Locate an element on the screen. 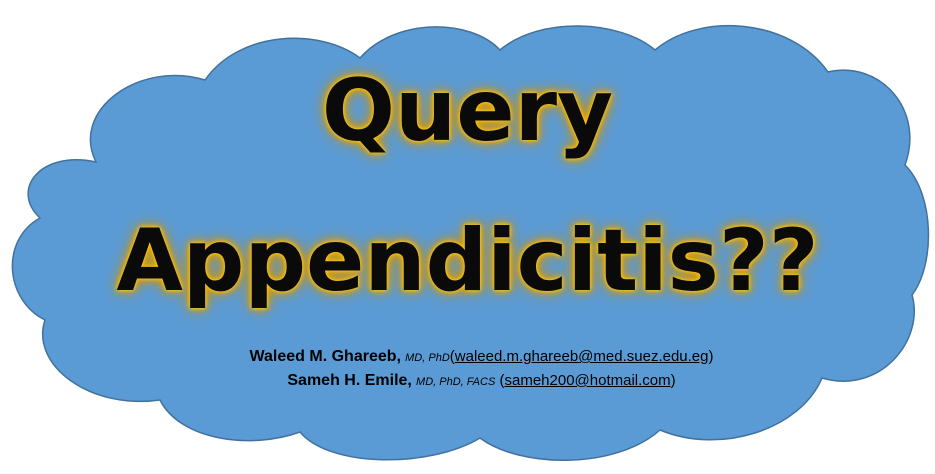 The width and height of the screenshot is (935, 474). author-email-link: waleed.m.ghareeb@med.suez.edu.eg is located at coordinates (581, 356).